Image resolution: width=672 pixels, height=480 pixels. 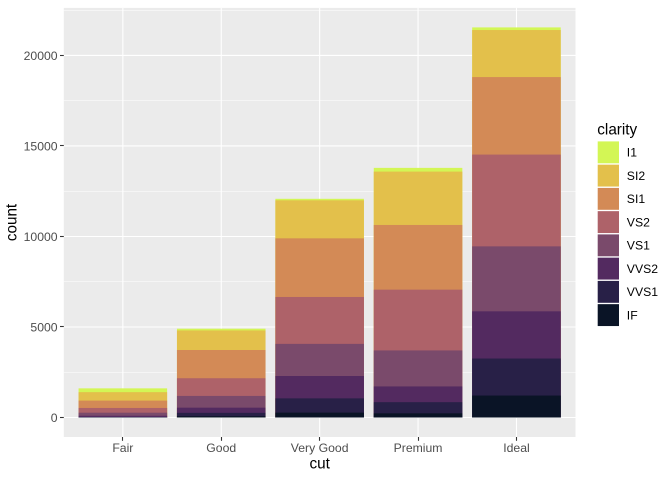 I want to click on svg-text: count, so click(x=12, y=222).